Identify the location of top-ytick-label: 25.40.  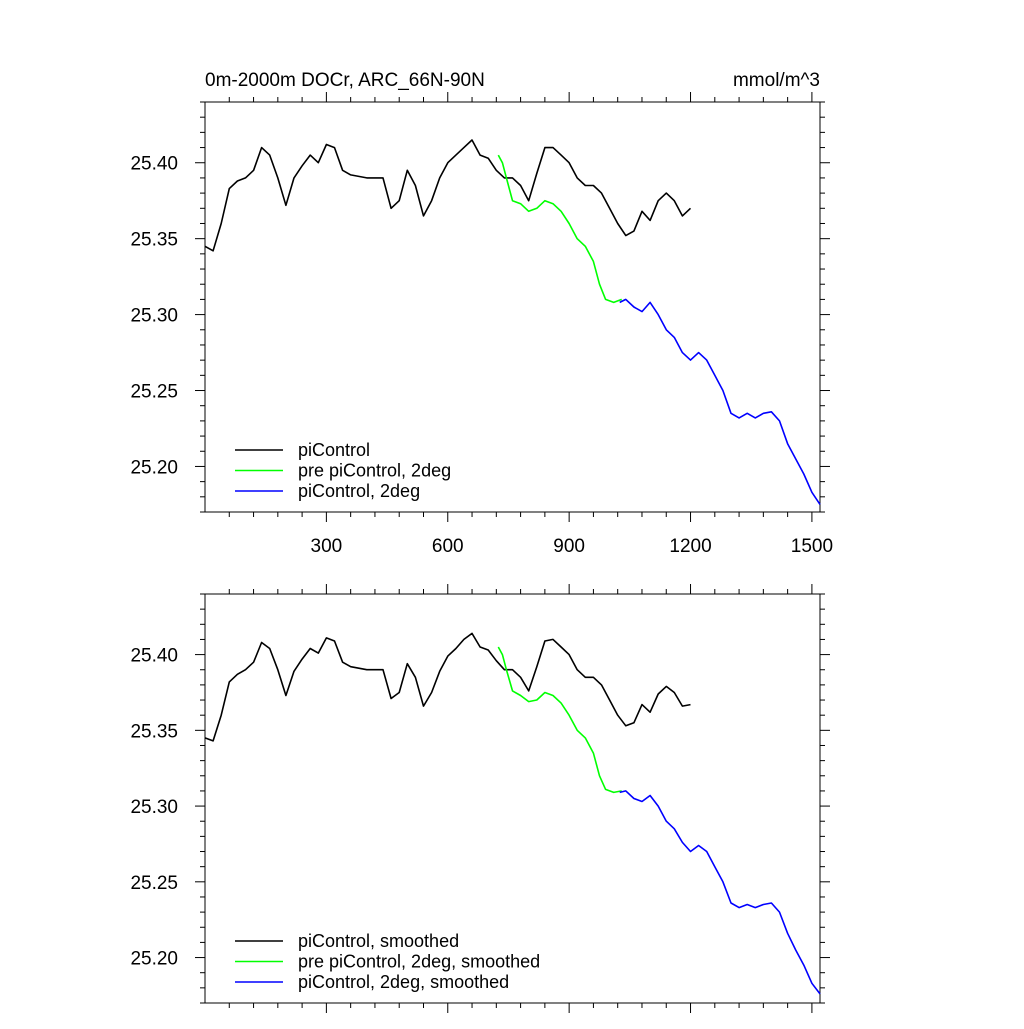
(154, 164).